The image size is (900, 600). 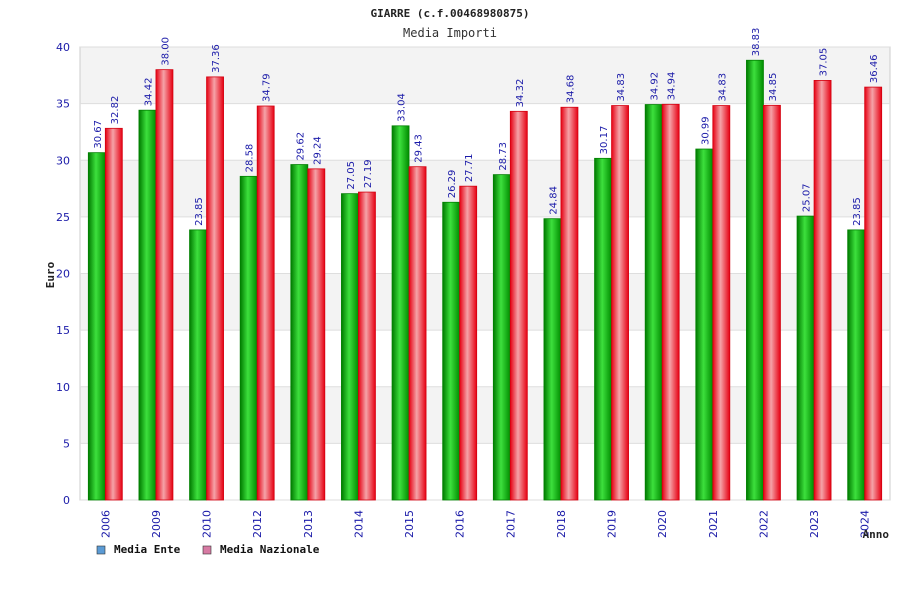 I want to click on data-label: 27.05, so click(x=351, y=175).